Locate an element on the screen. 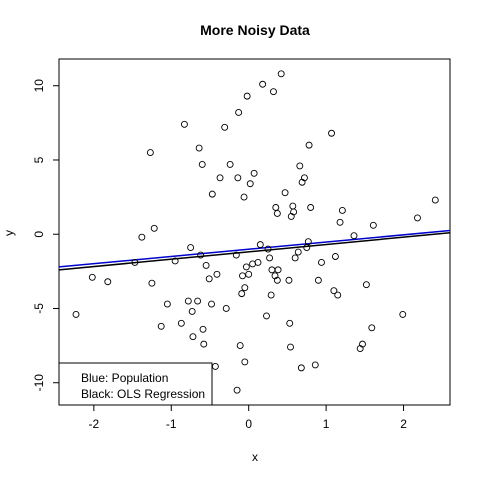 The width and height of the screenshot is (480, 485). y-tick-label: 10 is located at coordinates (39, 86).